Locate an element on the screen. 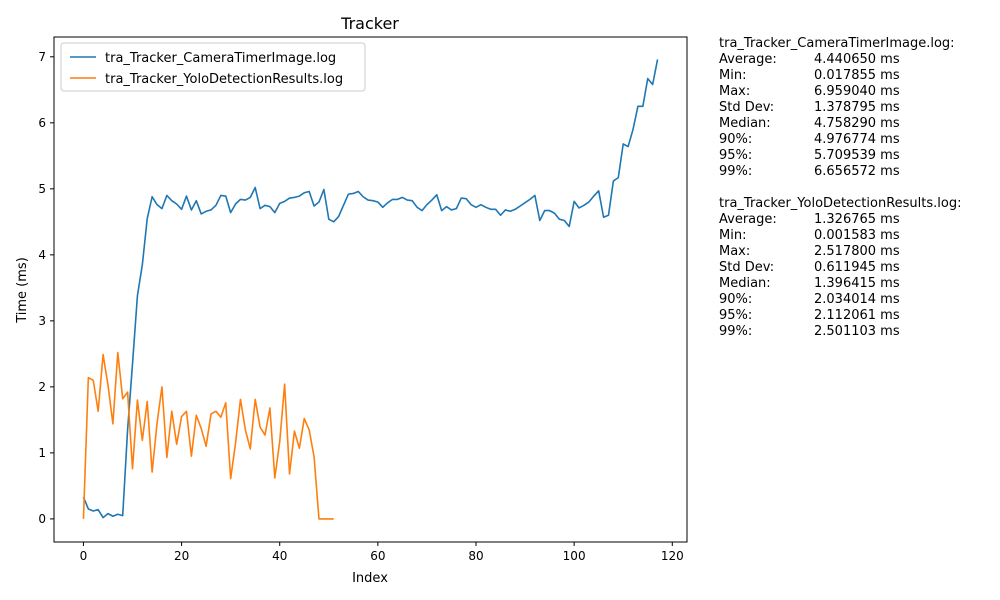 Image resolution: width=1000 pixels, height=600 pixels. stats-row: 99%: 2.501103 ms is located at coordinates (840, 332).